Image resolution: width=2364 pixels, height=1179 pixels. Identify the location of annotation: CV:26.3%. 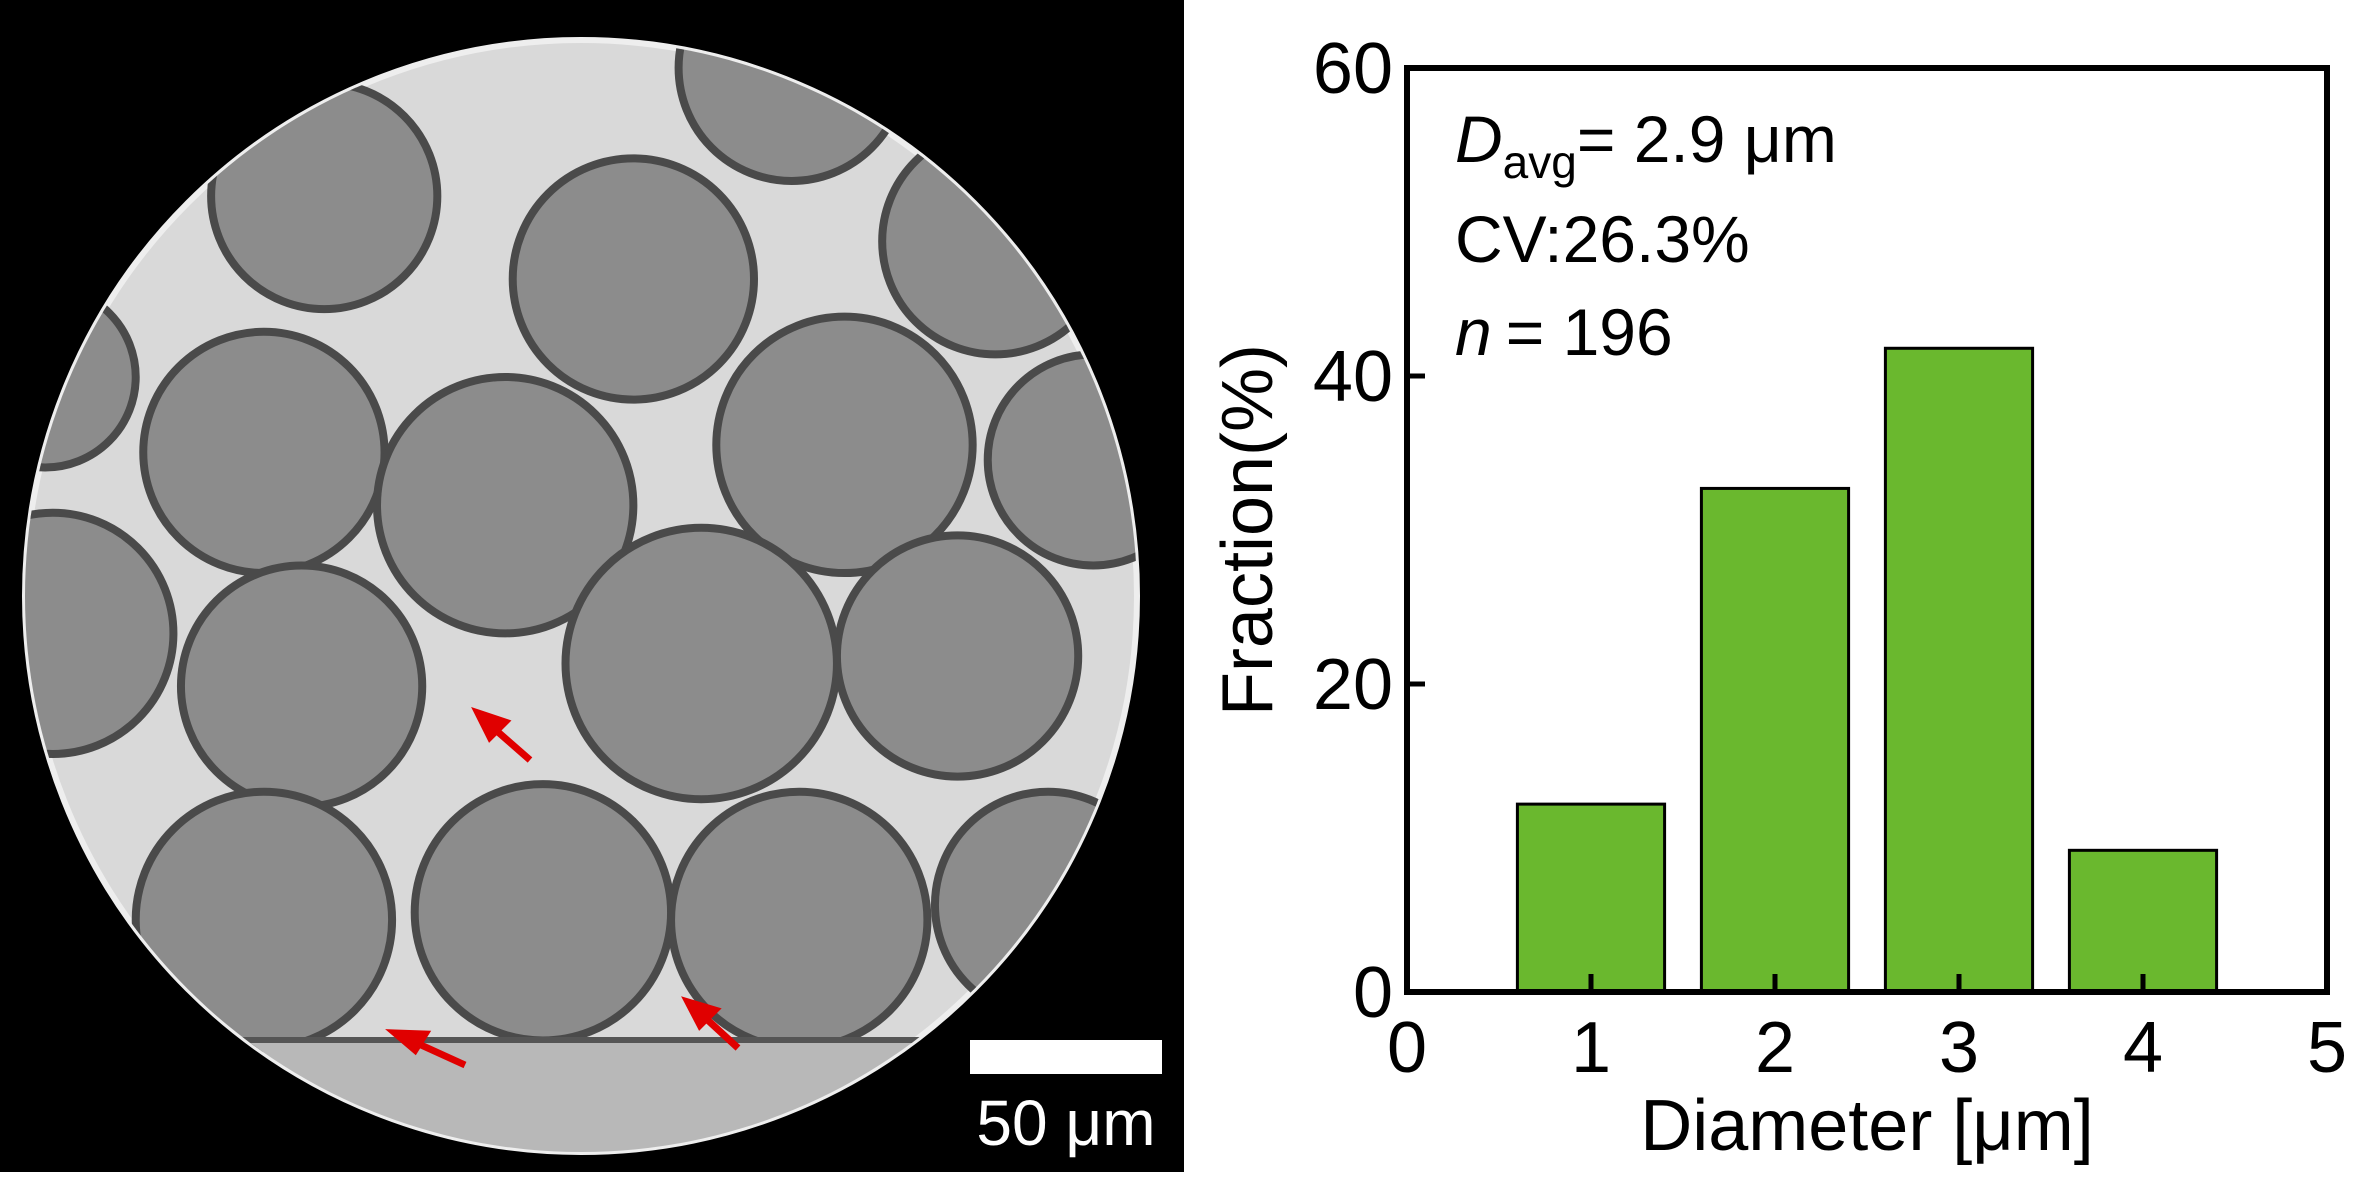
(1602, 239).